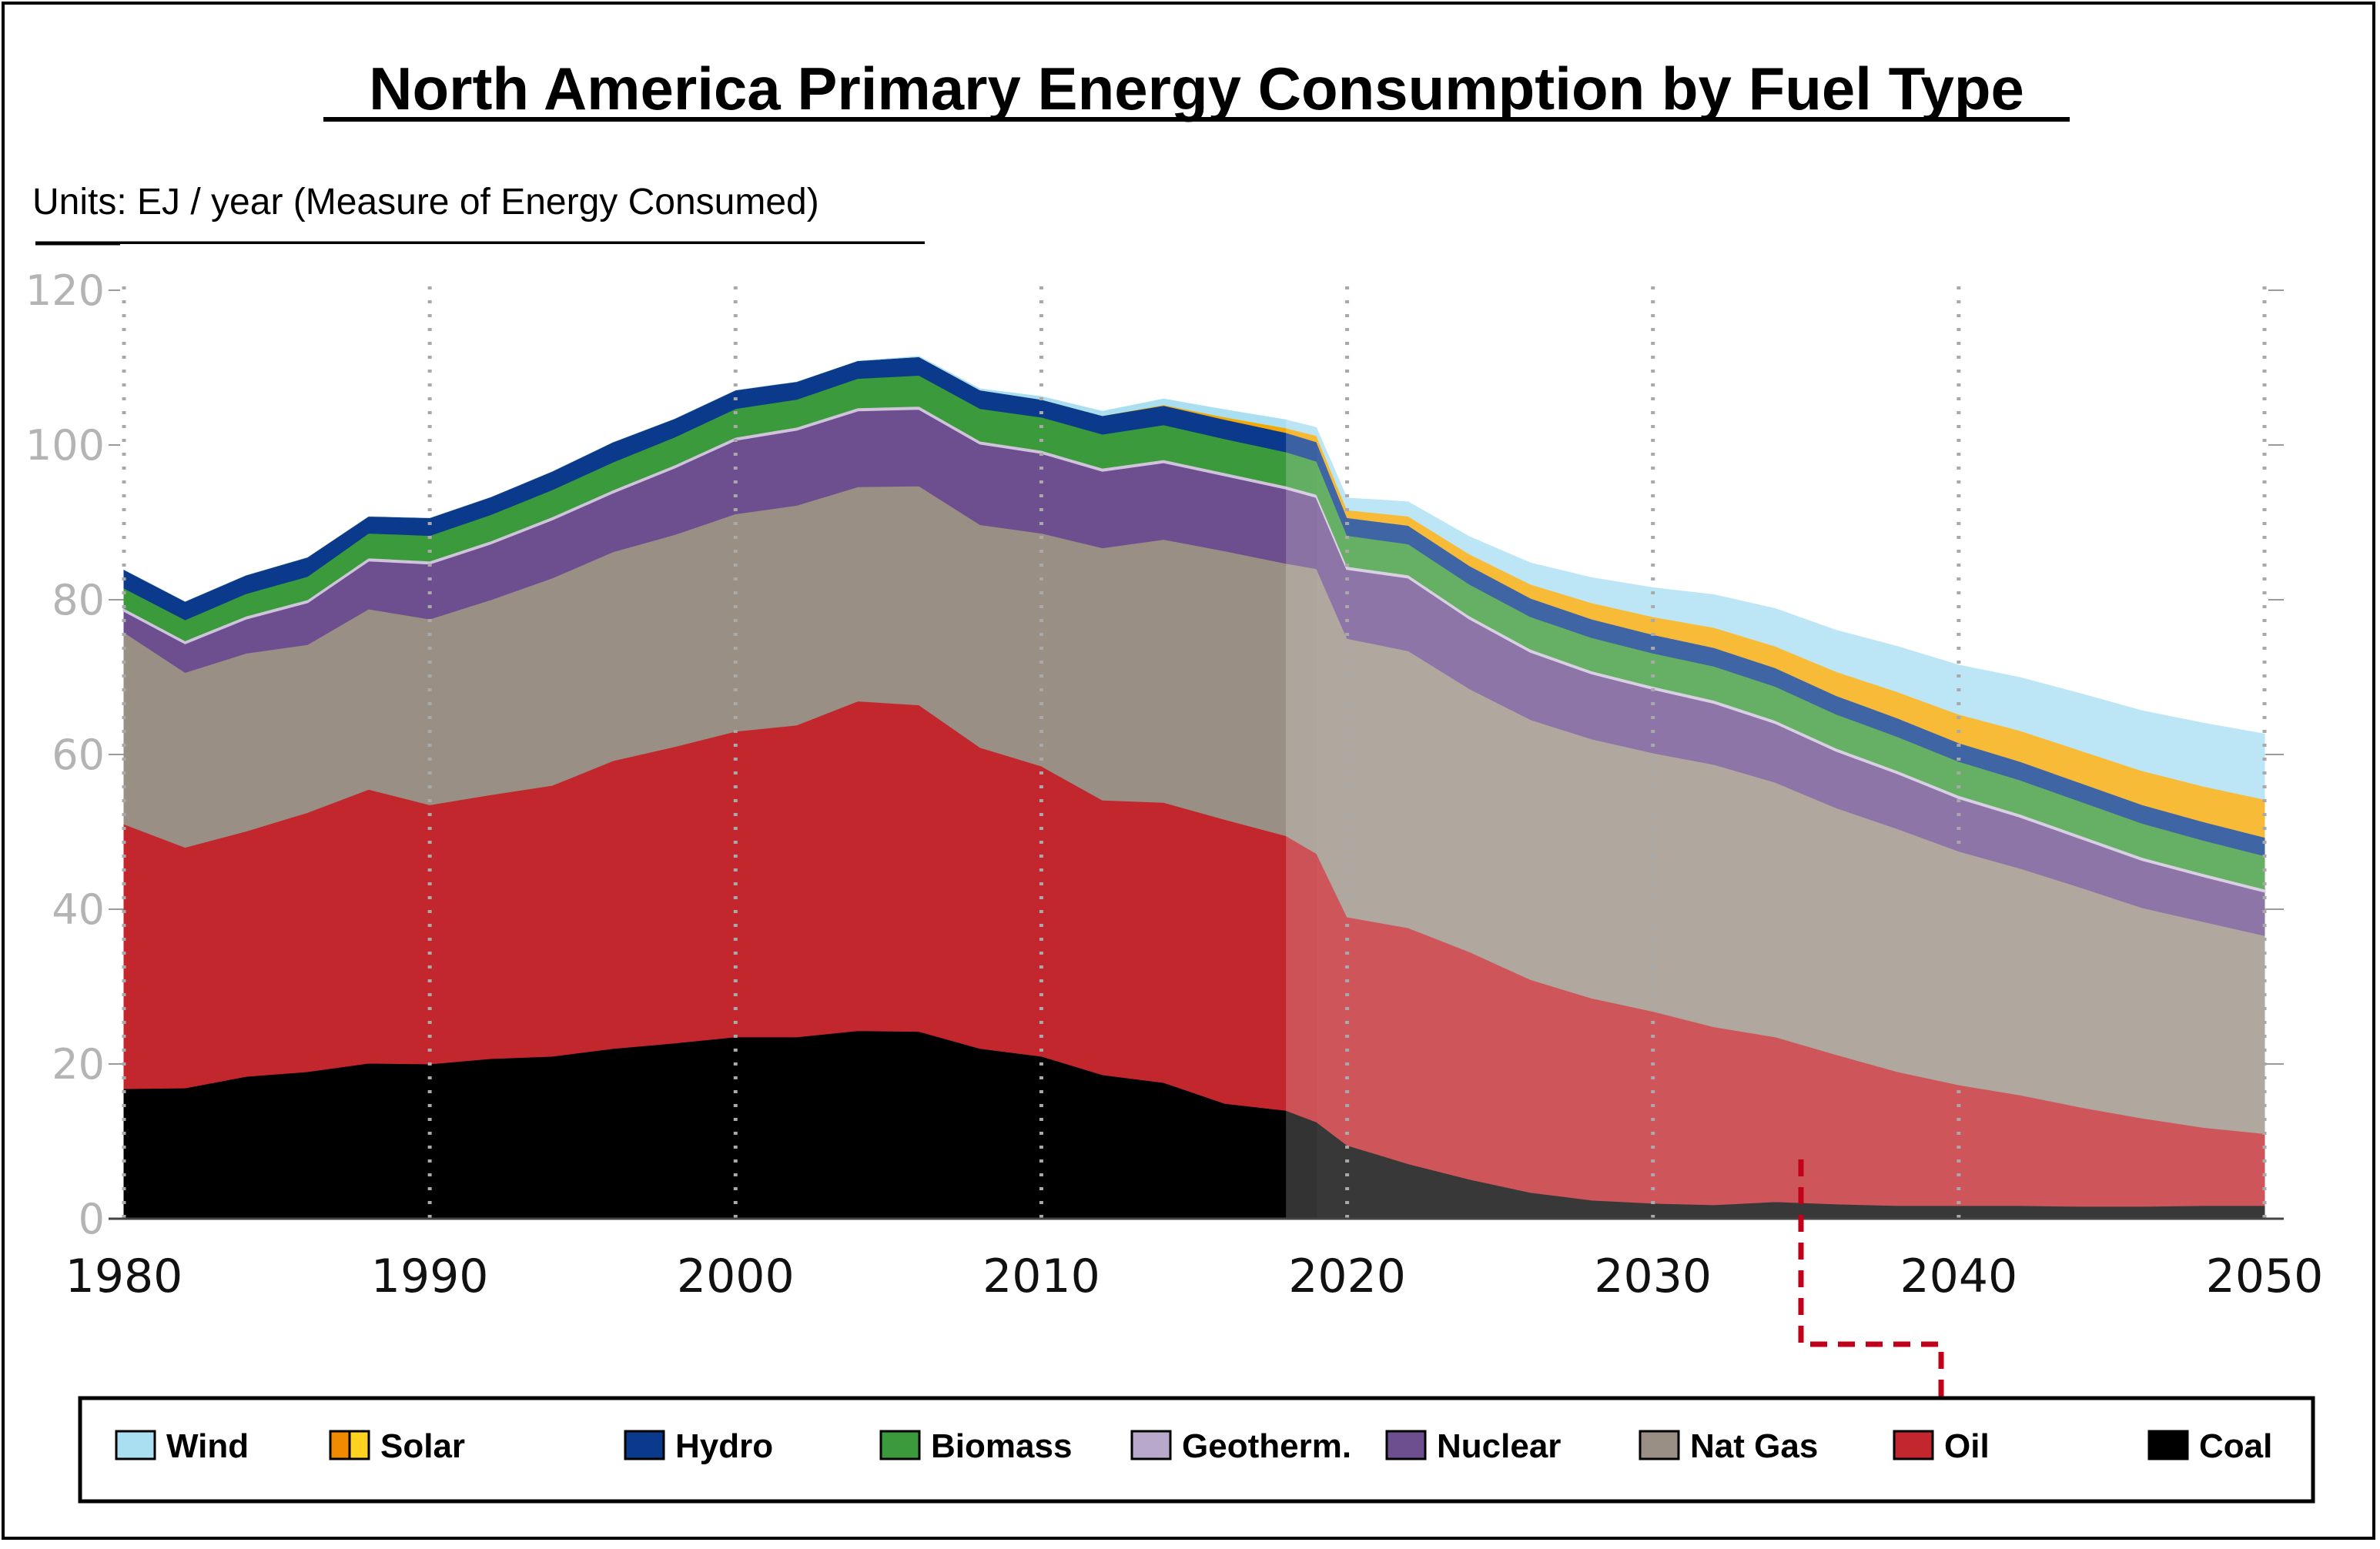 This screenshot has width=2380, height=1549. What do you see at coordinates (1871, 1285) in the screenshot?
I see `callout-connector` at bounding box center [1871, 1285].